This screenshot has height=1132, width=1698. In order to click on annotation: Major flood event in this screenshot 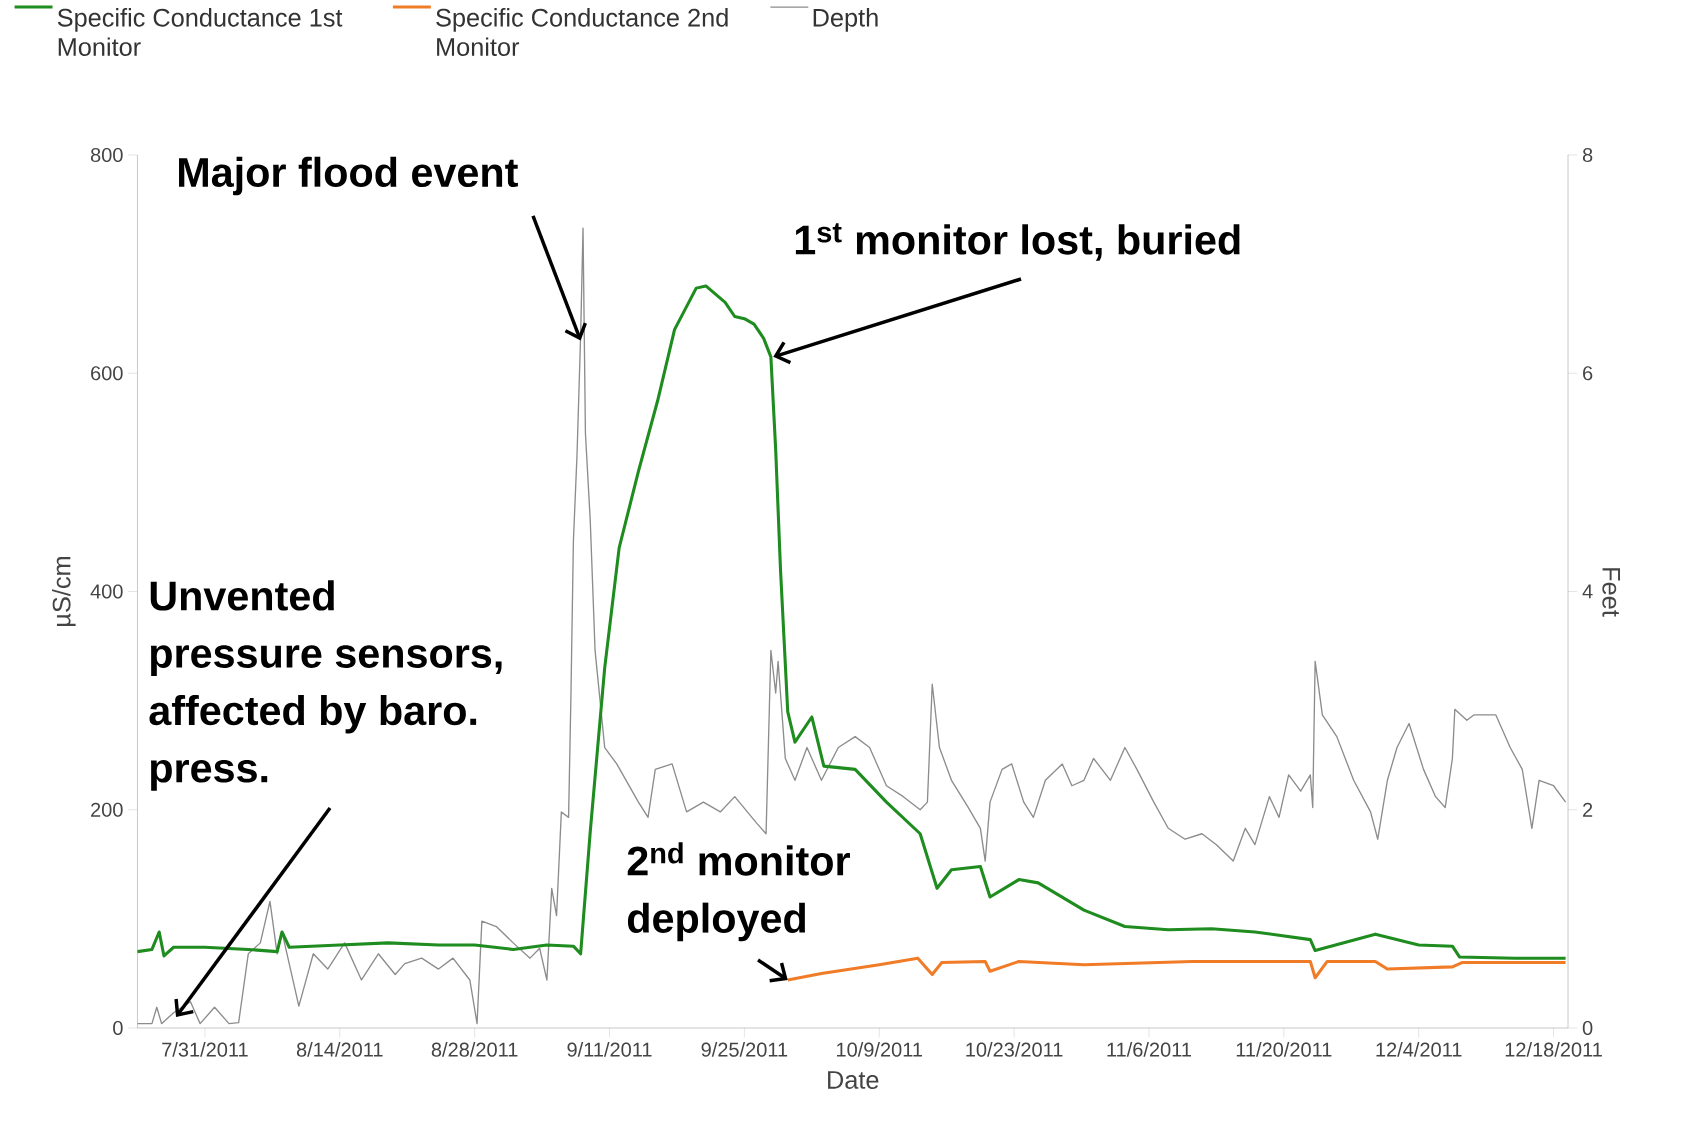, I will do `click(348, 176)`.